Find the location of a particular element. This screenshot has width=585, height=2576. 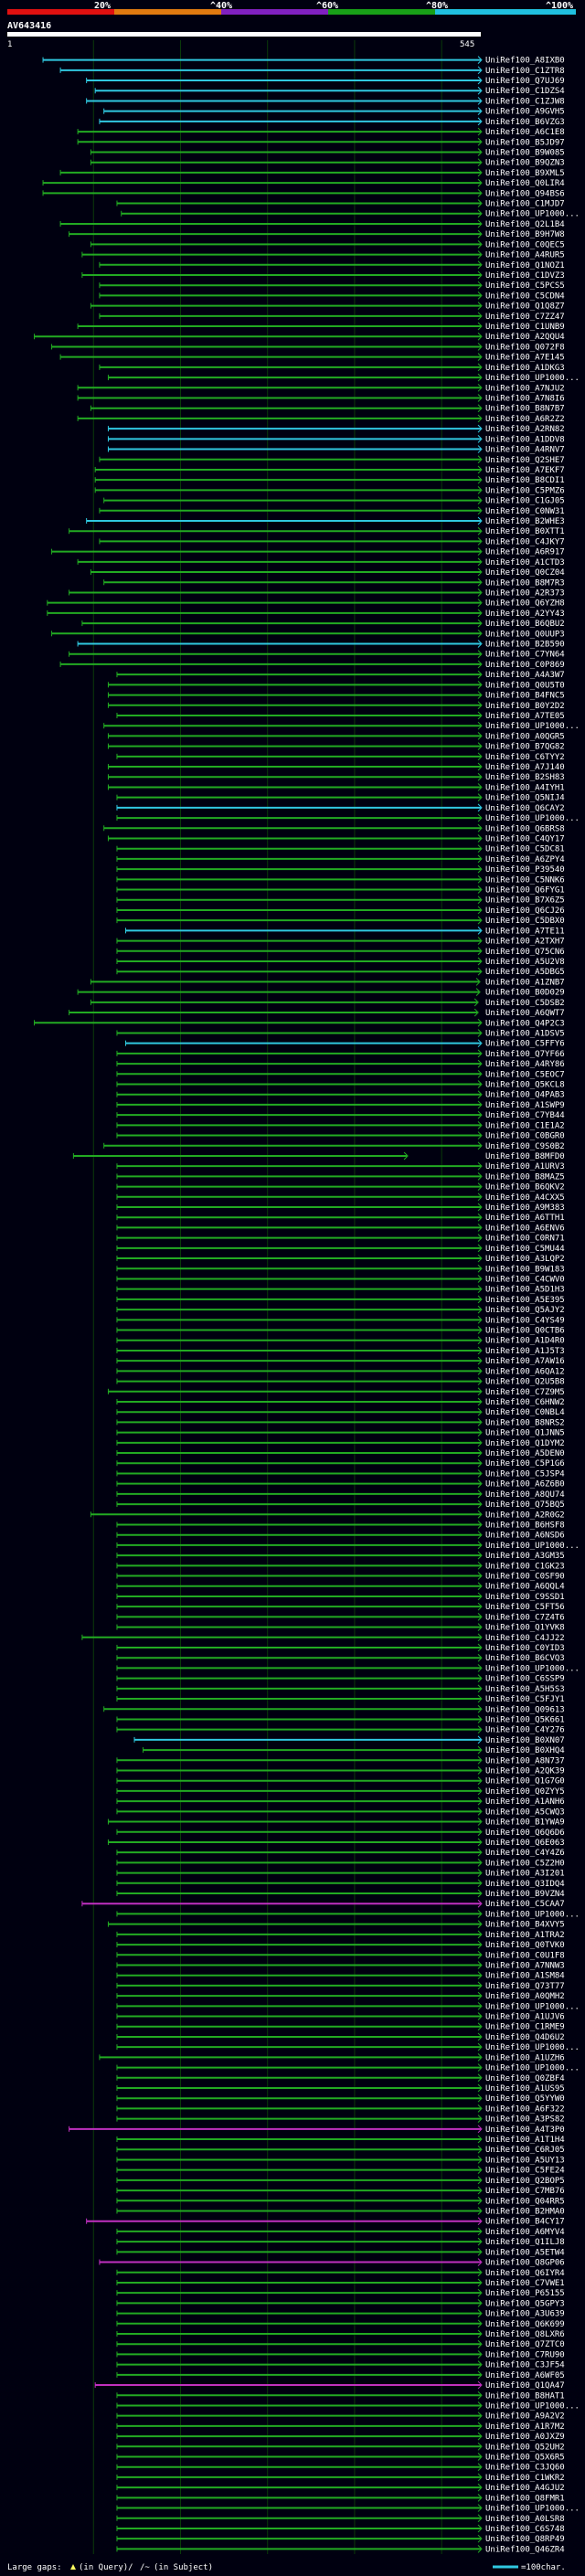

hit-row: UniRef100_Q0ZYY5 is located at coordinates (341, 1791).